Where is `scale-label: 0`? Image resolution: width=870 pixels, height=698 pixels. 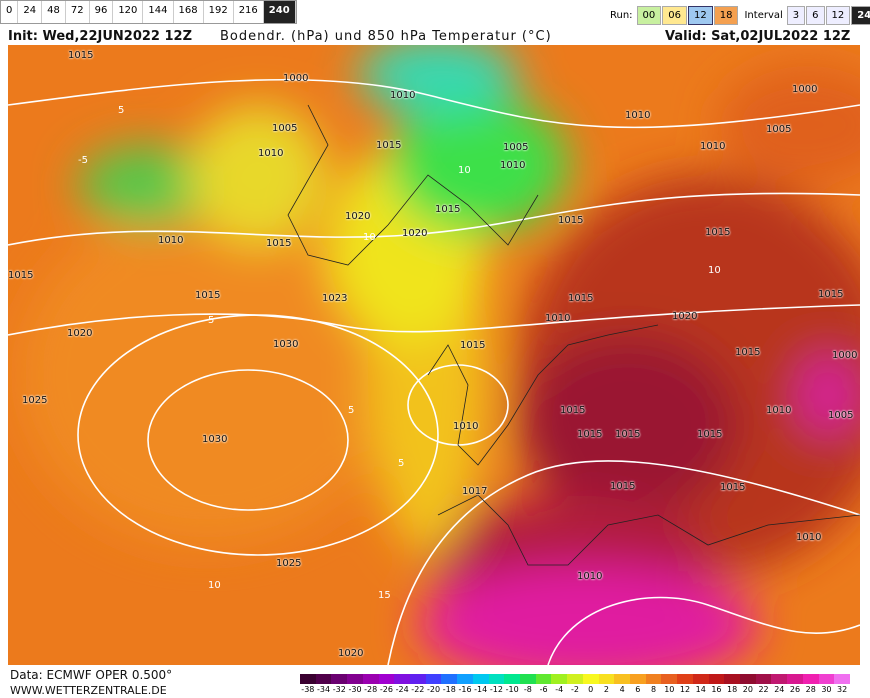
scale-label: 0 is located at coordinates (591, 689).